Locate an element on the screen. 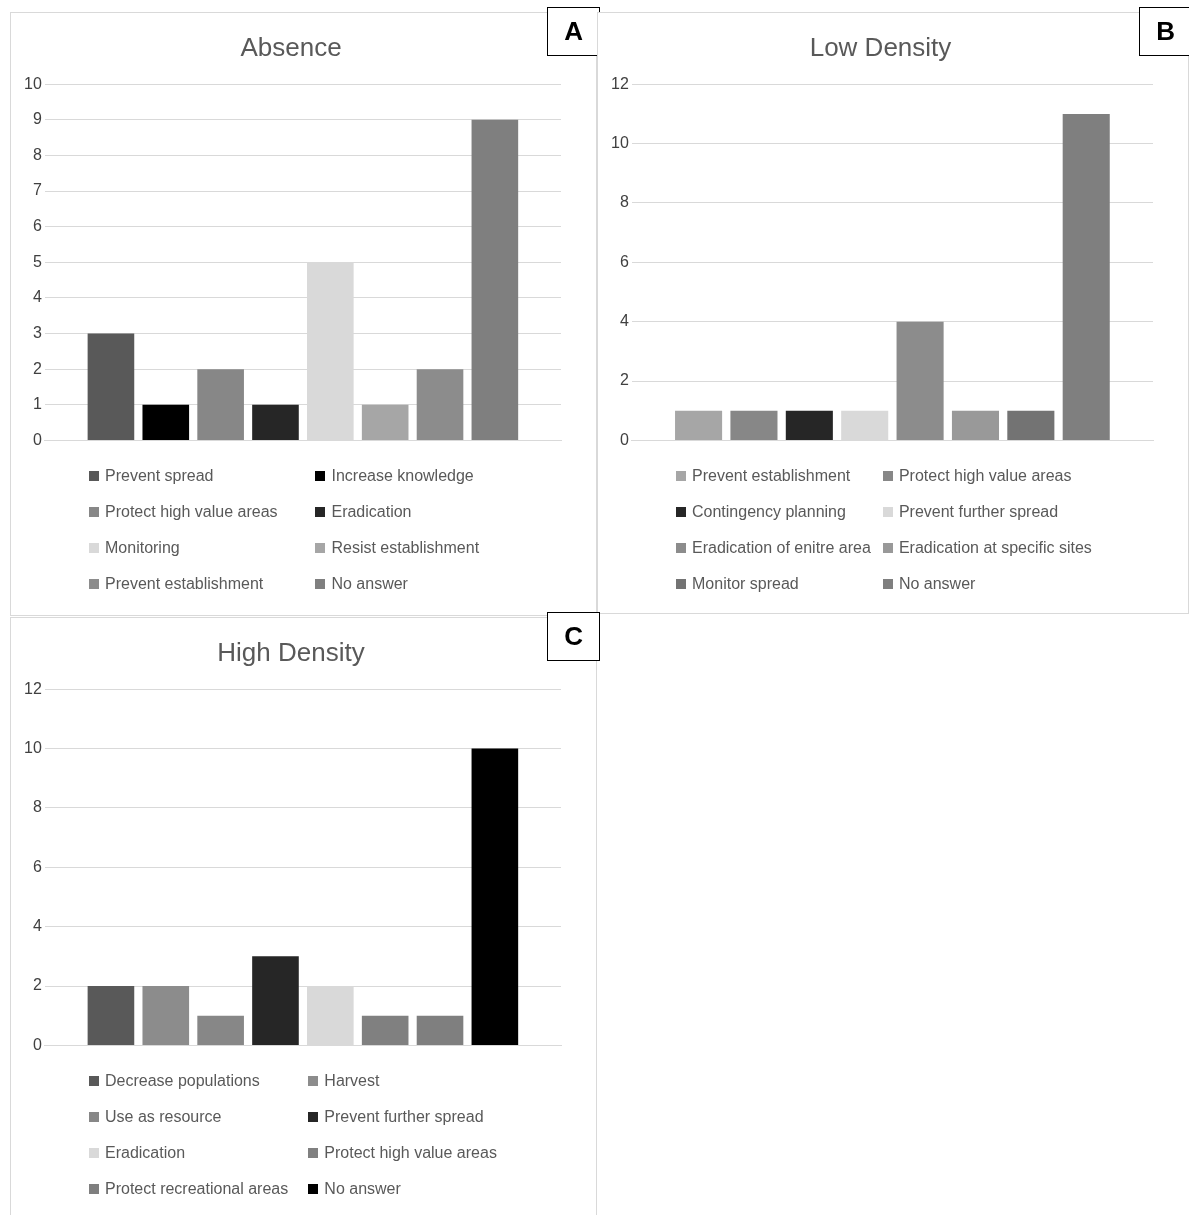 This screenshot has width=1189, height=1215. legend-label: Monitor spread is located at coordinates (745, 584).